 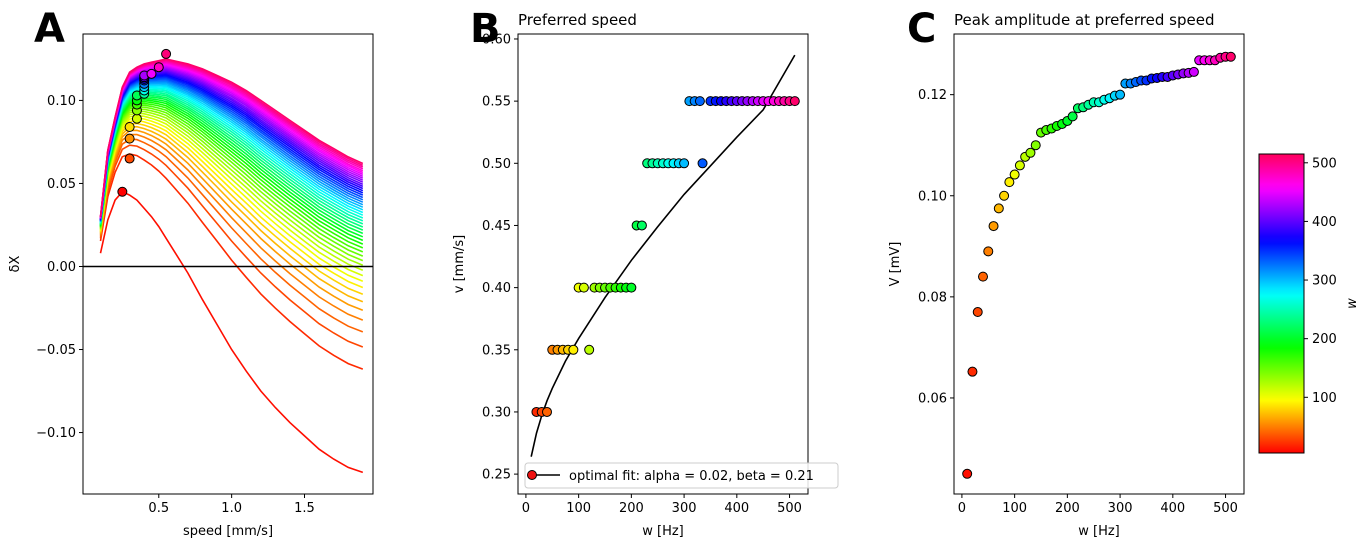 I want to click on panel-b-title: Preferred speed, so click(x=577, y=20).